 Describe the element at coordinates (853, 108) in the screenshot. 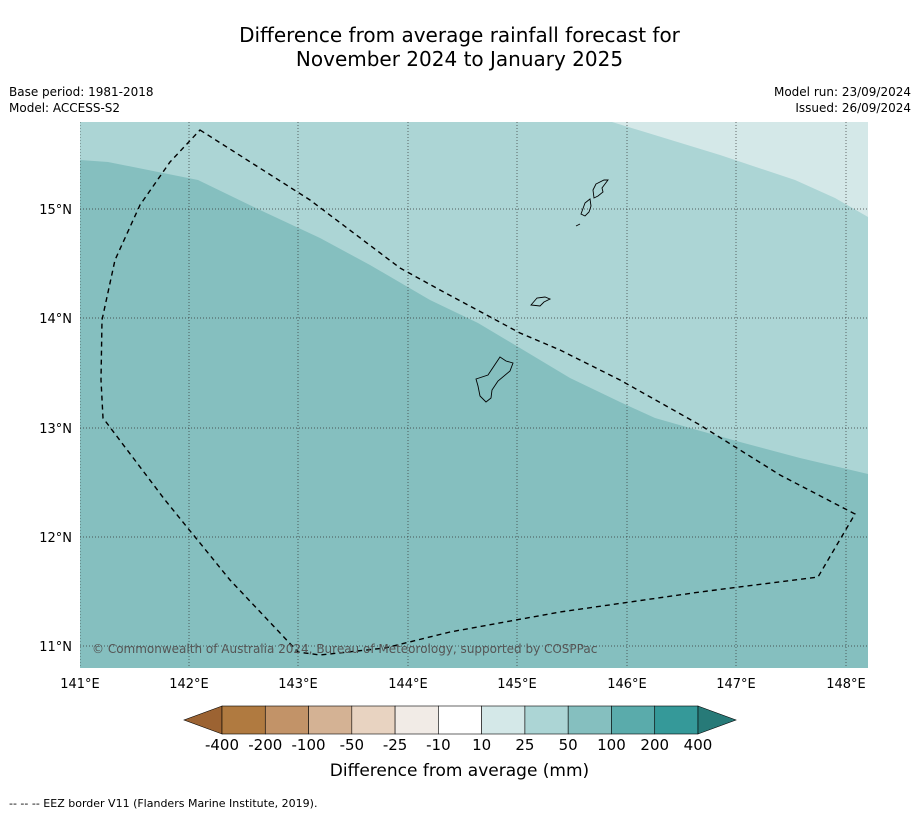

I see `issued-date: Issued: 26/09/2024` at that location.